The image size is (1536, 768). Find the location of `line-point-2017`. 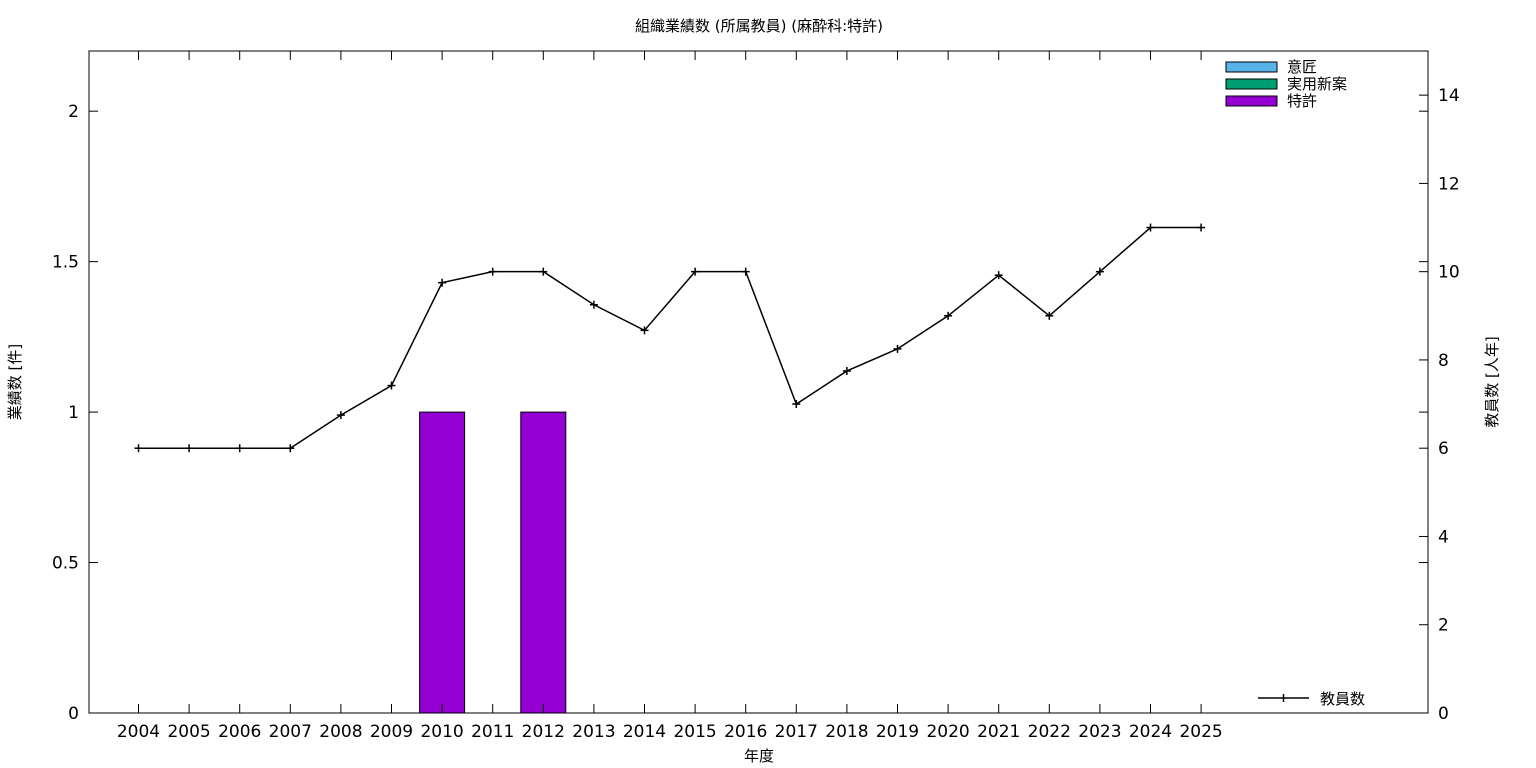

line-point-2017 is located at coordinates (796, 404).